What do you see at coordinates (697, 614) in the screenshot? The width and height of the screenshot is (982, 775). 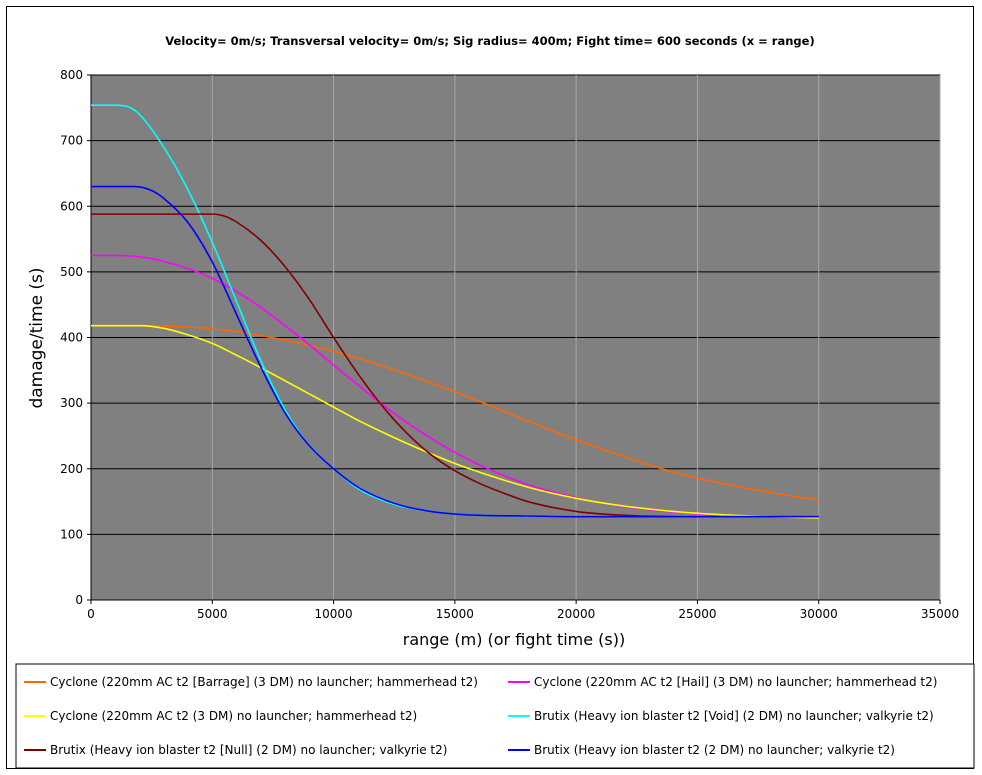 I see `x-tick-label: 25000` at bounding box center [697, 614].